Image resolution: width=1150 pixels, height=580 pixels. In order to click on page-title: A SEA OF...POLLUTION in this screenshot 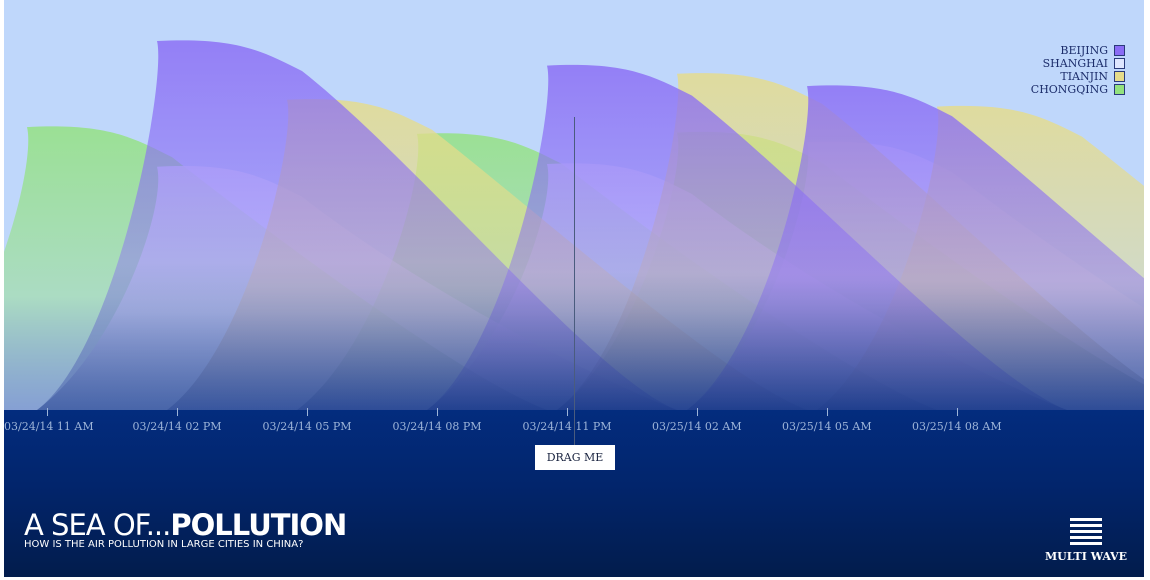, I will do `click(185, 525)`.